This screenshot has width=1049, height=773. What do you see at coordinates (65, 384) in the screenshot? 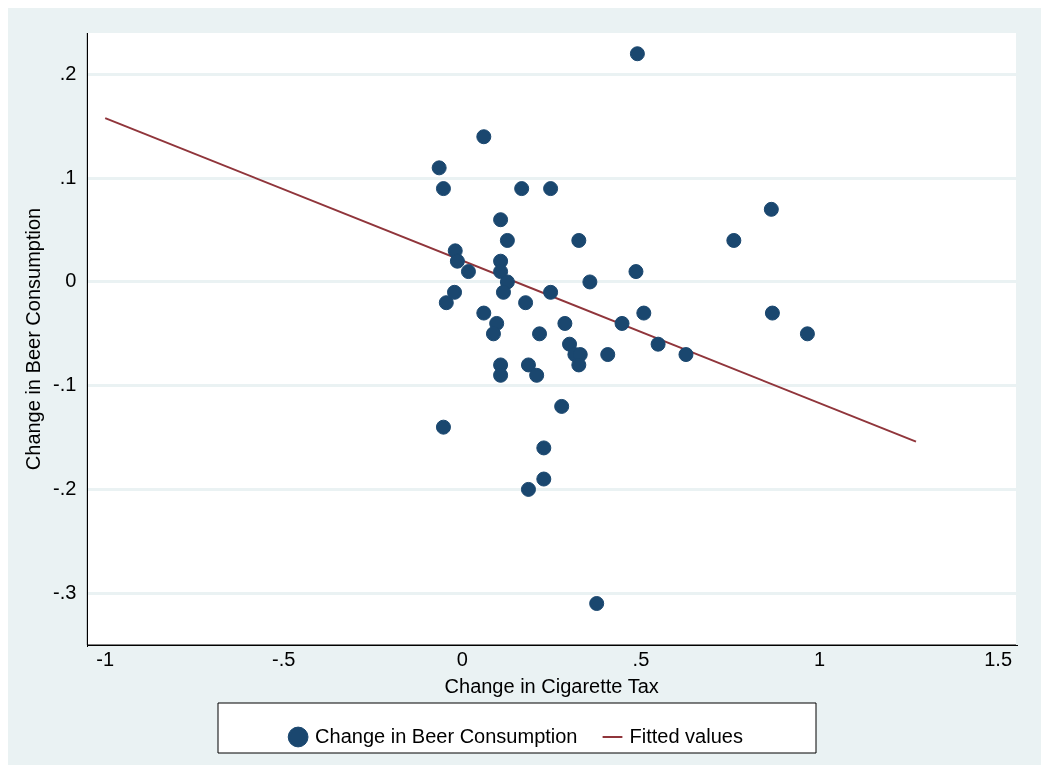
I see `y-tick-label: -.1` at bounding box center [65, 384].